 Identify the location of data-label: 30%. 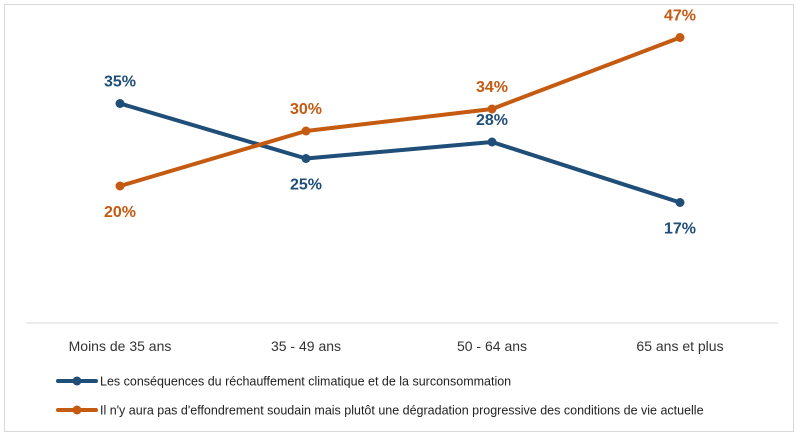
(306, 109).